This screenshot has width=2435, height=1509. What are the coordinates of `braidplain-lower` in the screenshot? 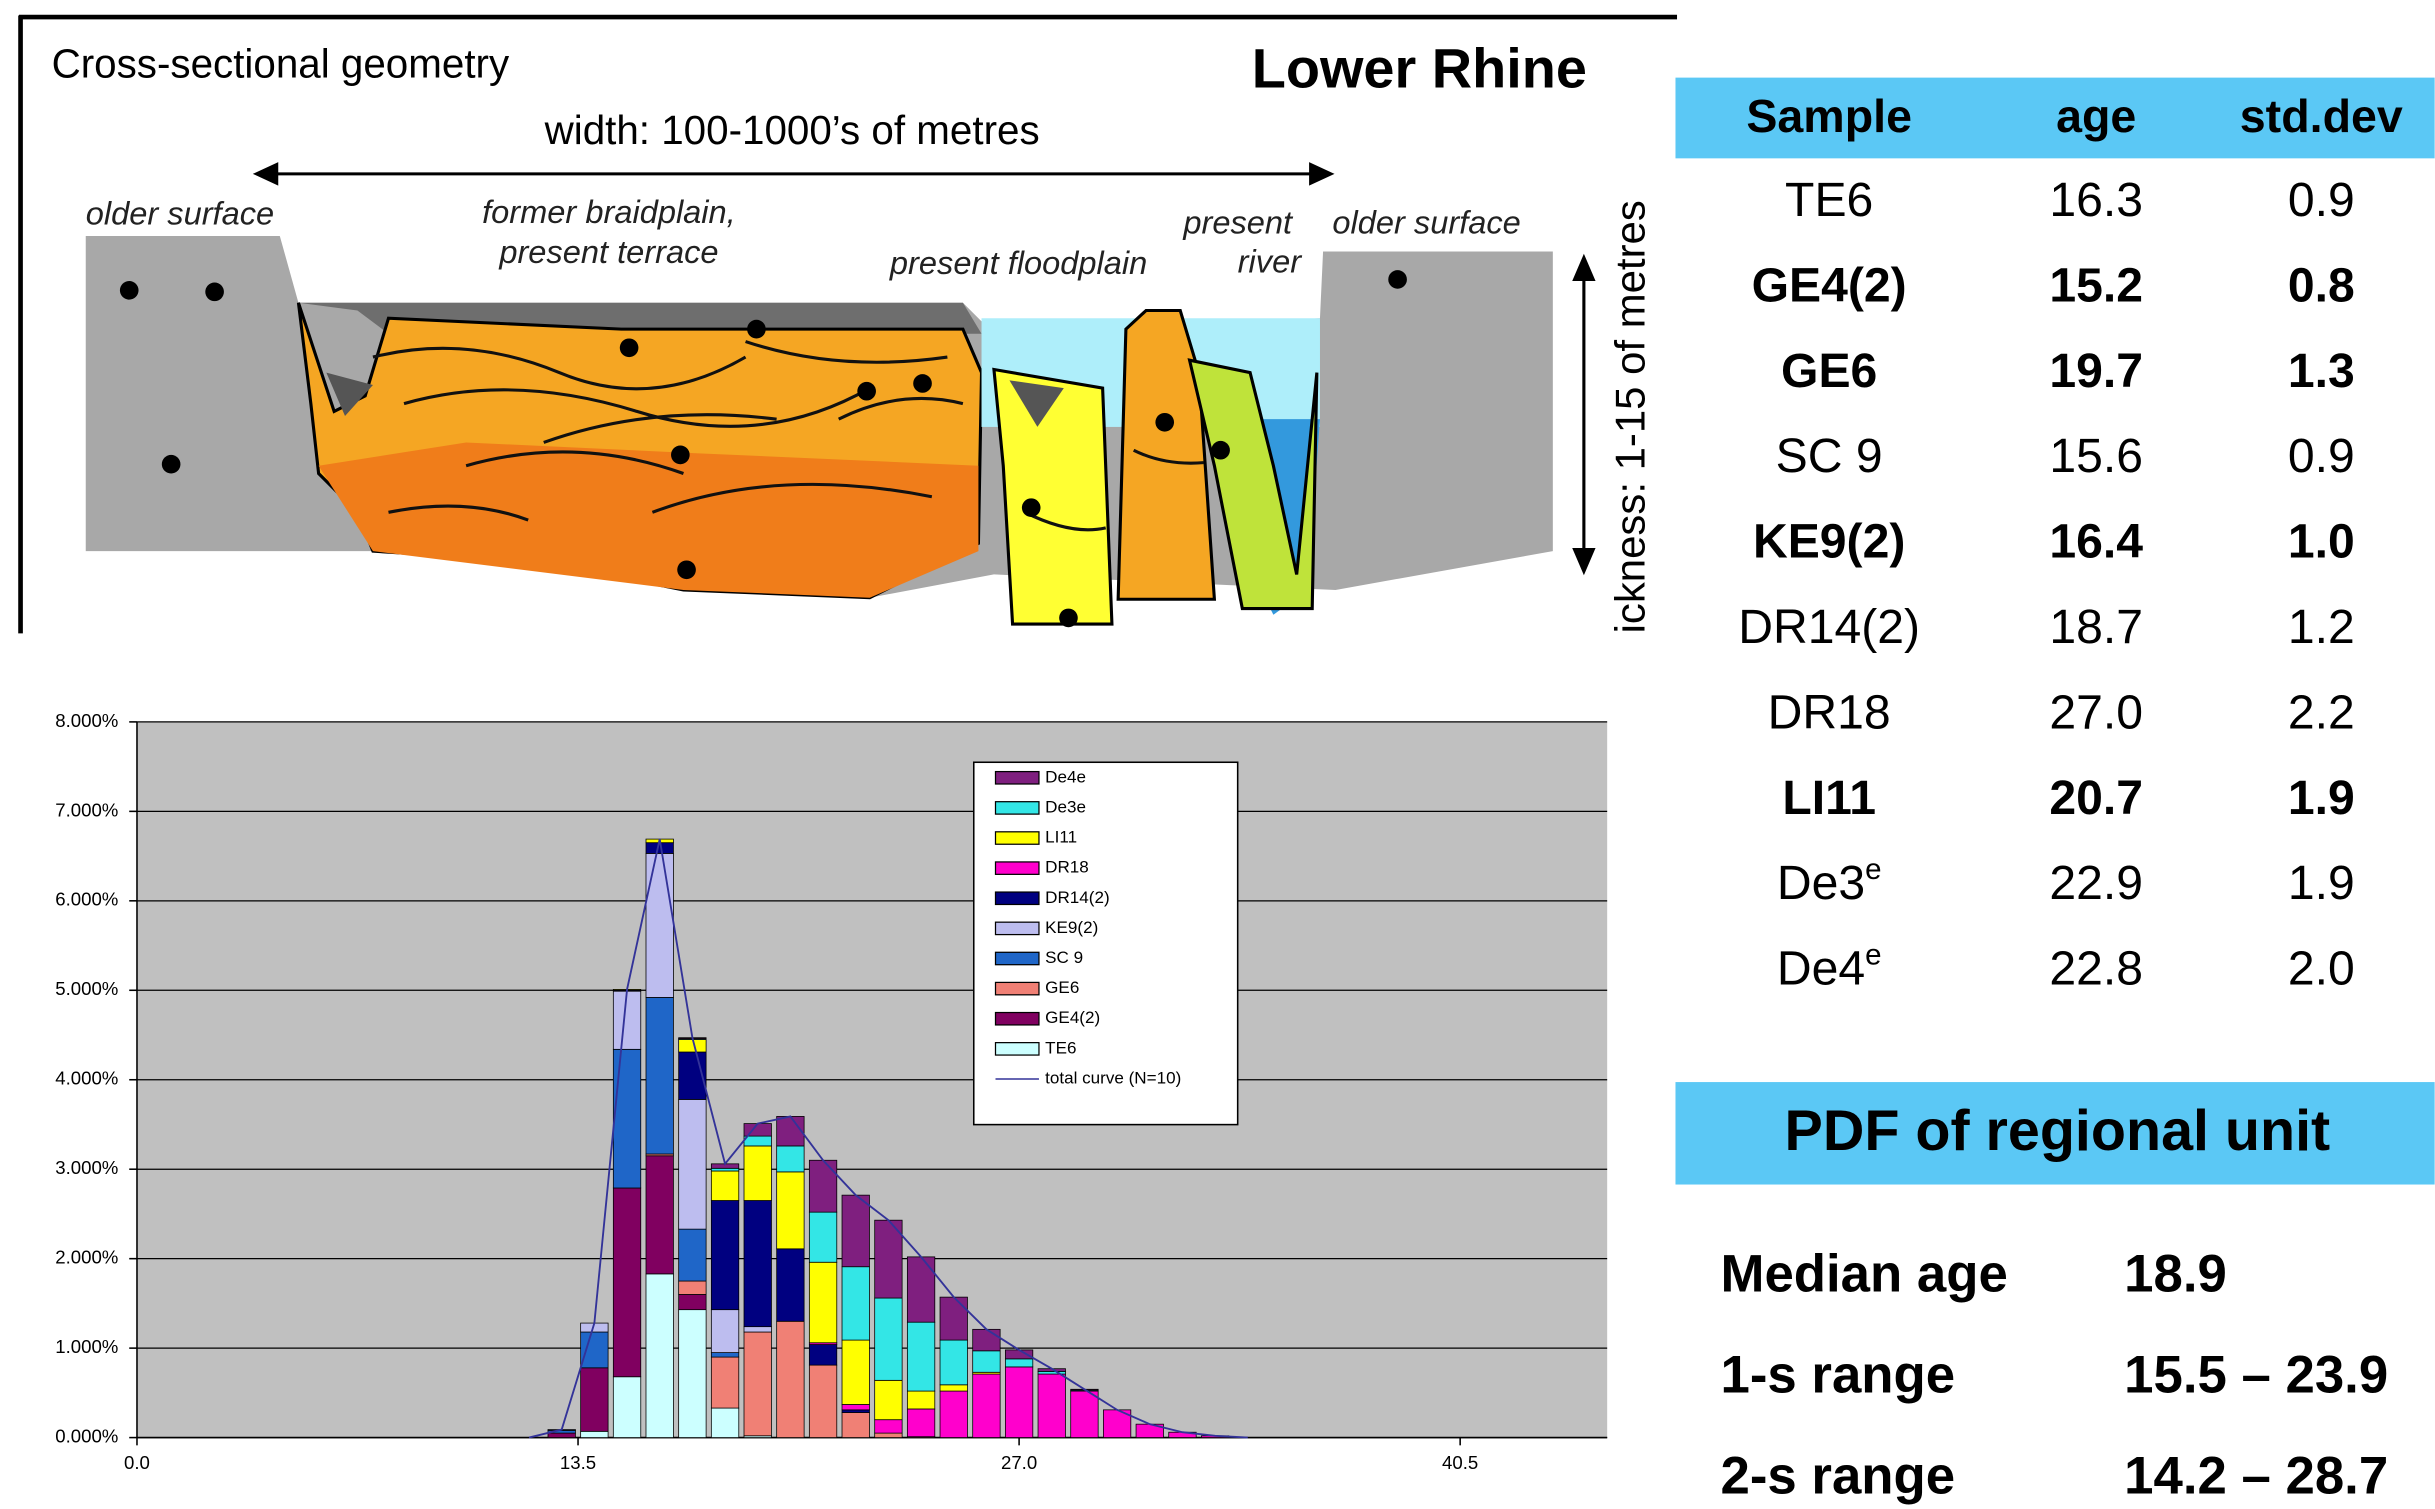 It's located at (648, 520).